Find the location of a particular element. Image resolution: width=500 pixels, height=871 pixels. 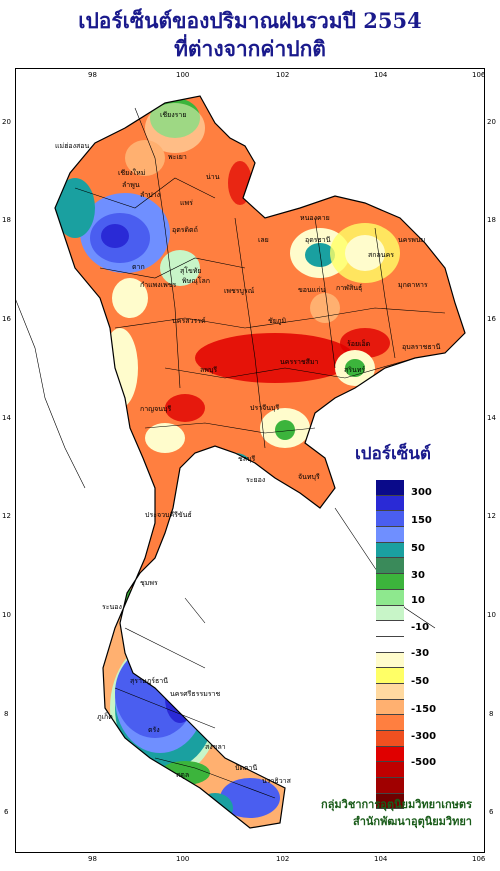

place-label: สกลนคร is located at coordinates (381, 255).